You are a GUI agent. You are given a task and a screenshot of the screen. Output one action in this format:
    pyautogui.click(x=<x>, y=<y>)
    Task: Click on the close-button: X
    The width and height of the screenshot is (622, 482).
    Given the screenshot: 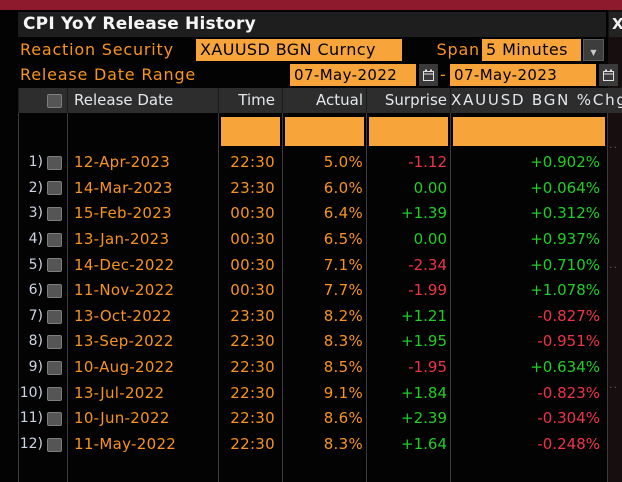 What is the action you would take?
    pyautogui.click(x=615, y=24)
    